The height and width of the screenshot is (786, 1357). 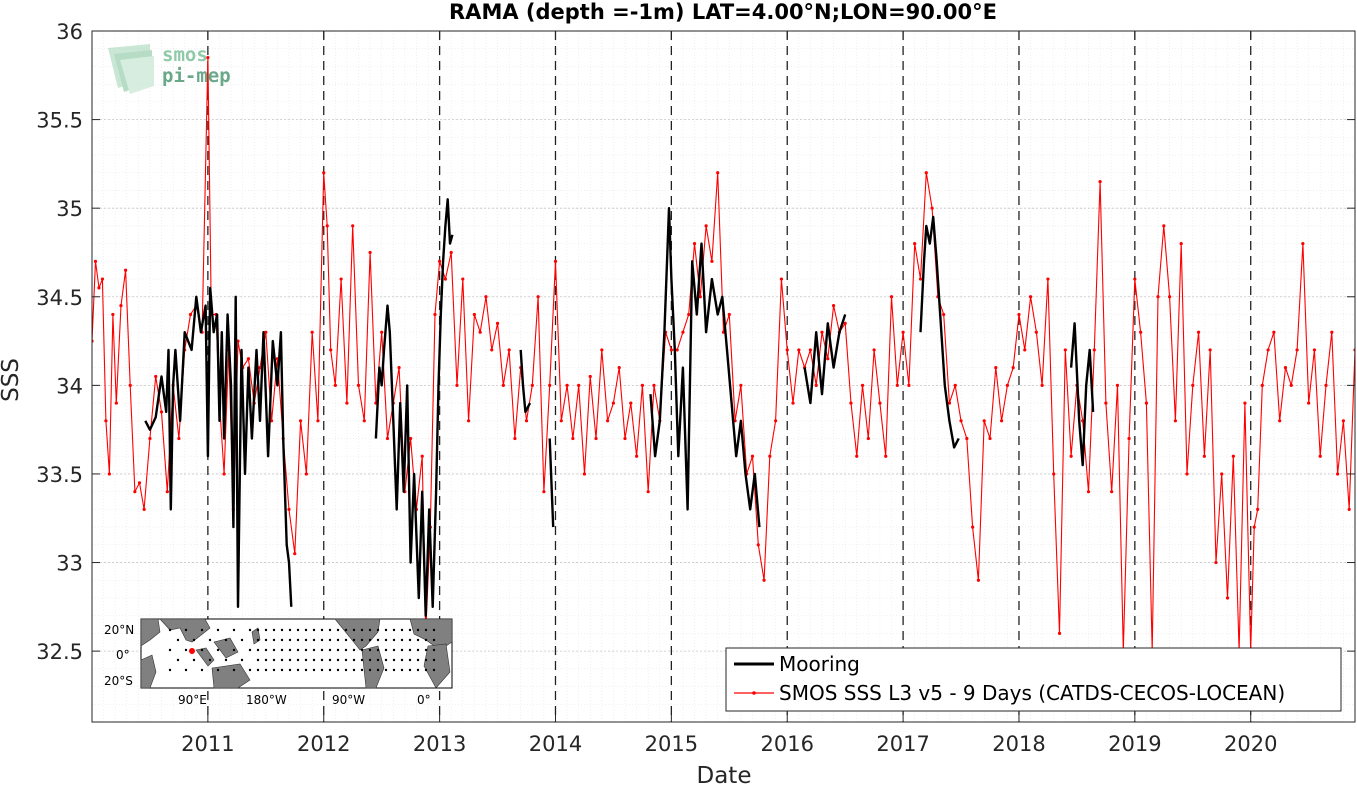 I want to click on y-tick-label: 32.5, so click(x=59, y=652).